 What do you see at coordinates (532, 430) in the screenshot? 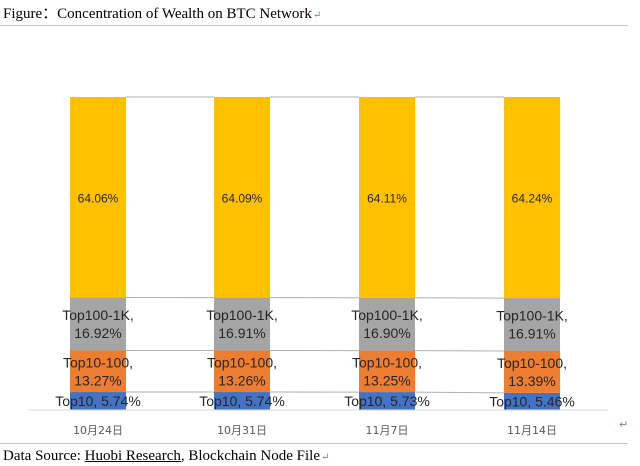
I see `x-tick-label: 11月14日` at bounding box center [532, 430].